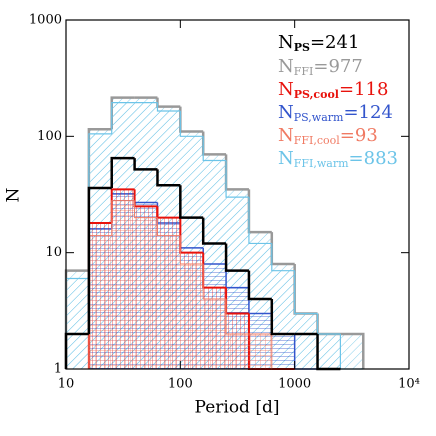 This screenshot has width=436, height=436. Describe the element at coordinates (319, 117) in the screenshot. I see `legend-subscript: PS,warm` at that location.